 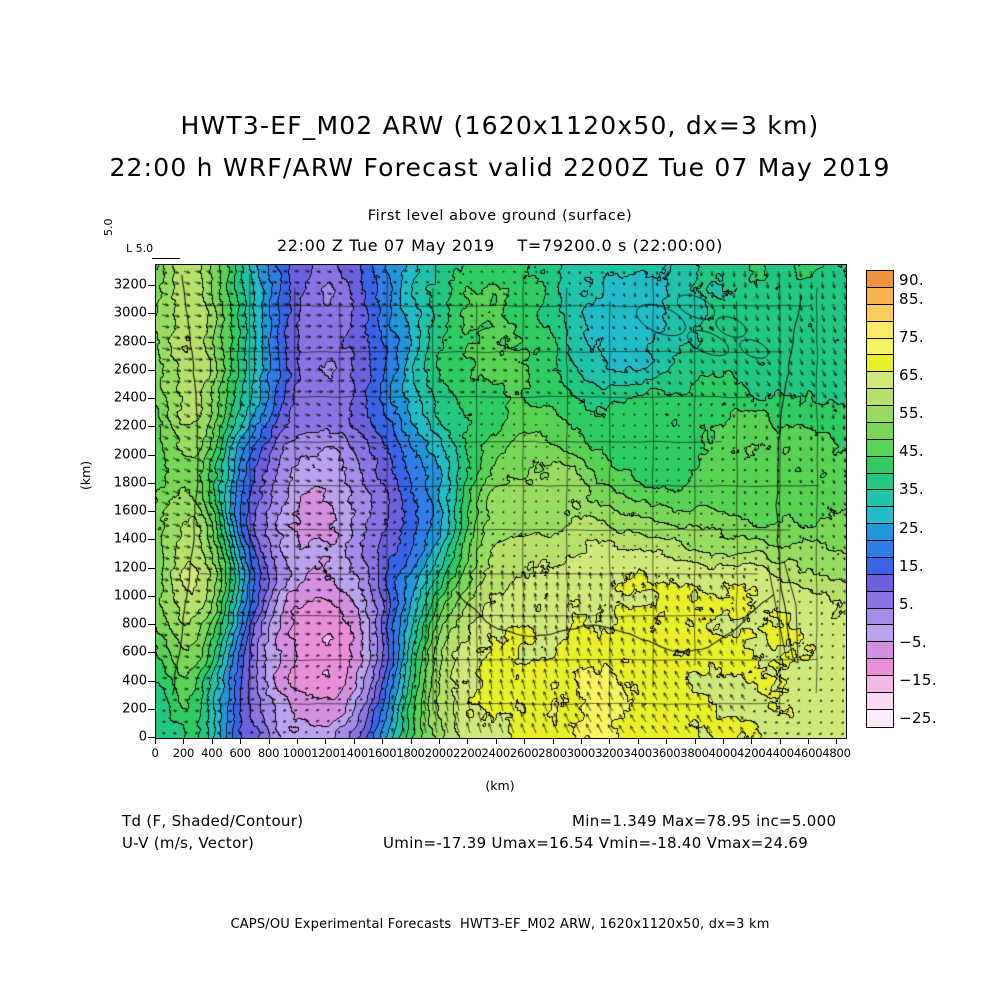 I want to click on x-tick-label: 0, so click(x=155, y=753).